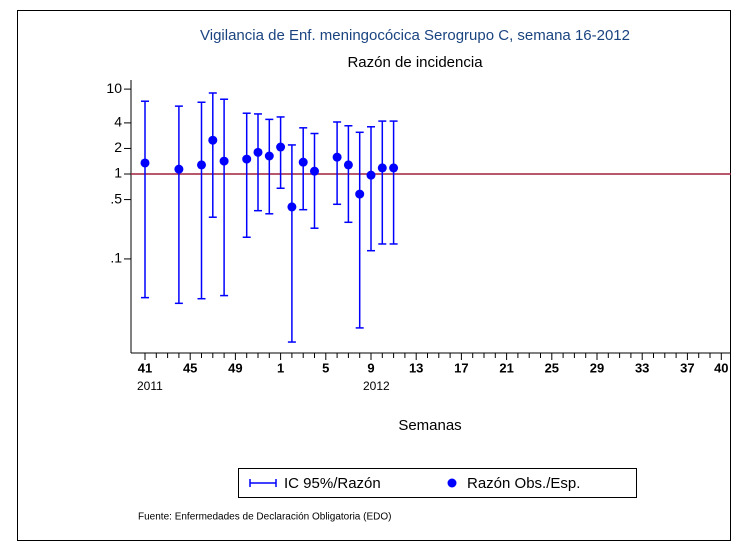 This screenshot has height=541, width=731. What do you see at coordinates (461, 367) in the screenshot?
I see `x-tick-label: 17` at bounding box center [461, 367].